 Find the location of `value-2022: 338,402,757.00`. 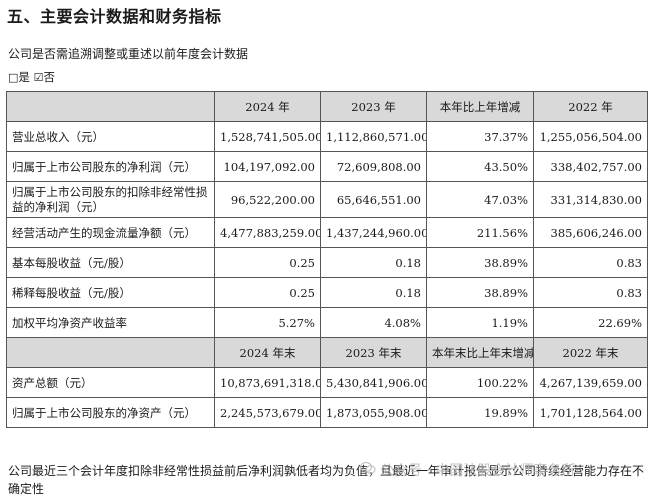

value-2022: 338,402,757.00 is located at coordinates (590, 166).